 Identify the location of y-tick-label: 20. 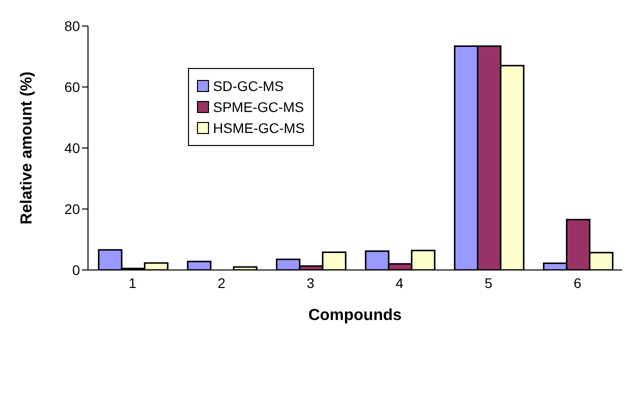
(72, 208).